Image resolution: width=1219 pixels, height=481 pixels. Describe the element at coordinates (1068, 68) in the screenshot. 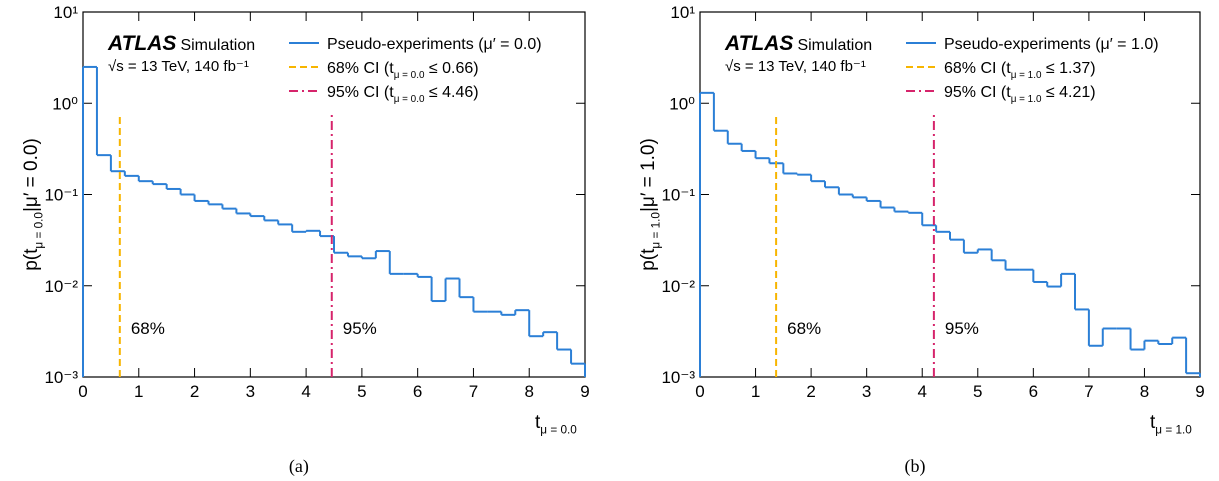

I see `legend-label-part: ≤ 1.37)` at that location.